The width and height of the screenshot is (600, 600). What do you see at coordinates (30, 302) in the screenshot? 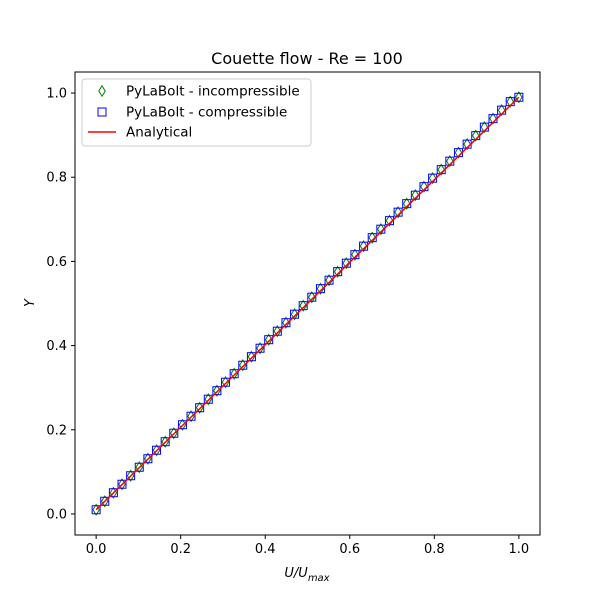
I see `y-axis-label: Y` at bounding box center [30, 302].